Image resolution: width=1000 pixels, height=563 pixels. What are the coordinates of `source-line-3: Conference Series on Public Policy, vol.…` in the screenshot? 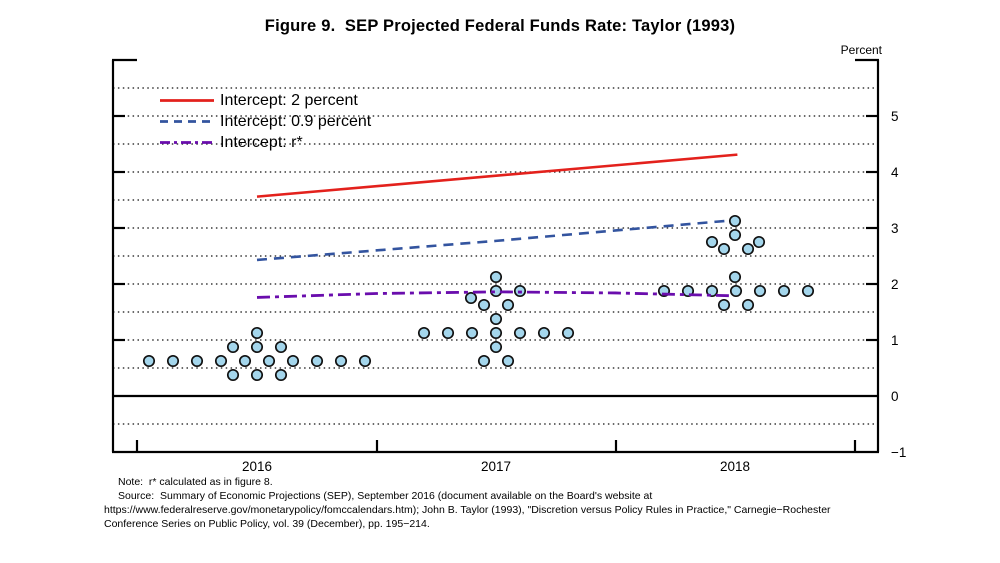 It's located at (267, 524).